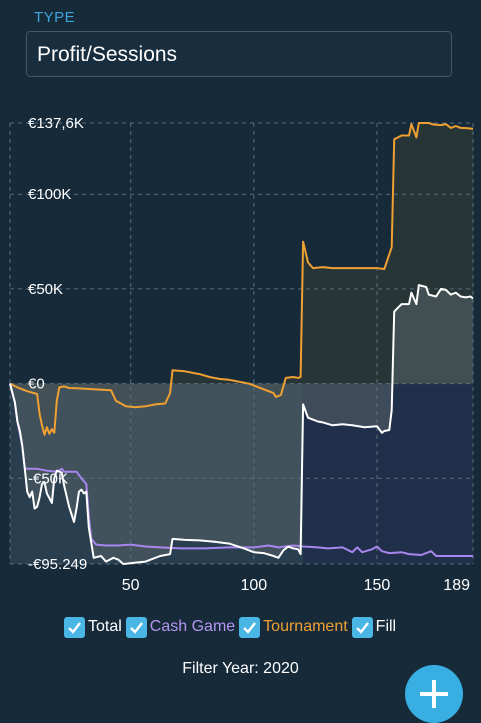  What do you see at coordinates (253, 585) in the screenshot?
I see `x-tick-label: 100` at bounding box center [253, 585].